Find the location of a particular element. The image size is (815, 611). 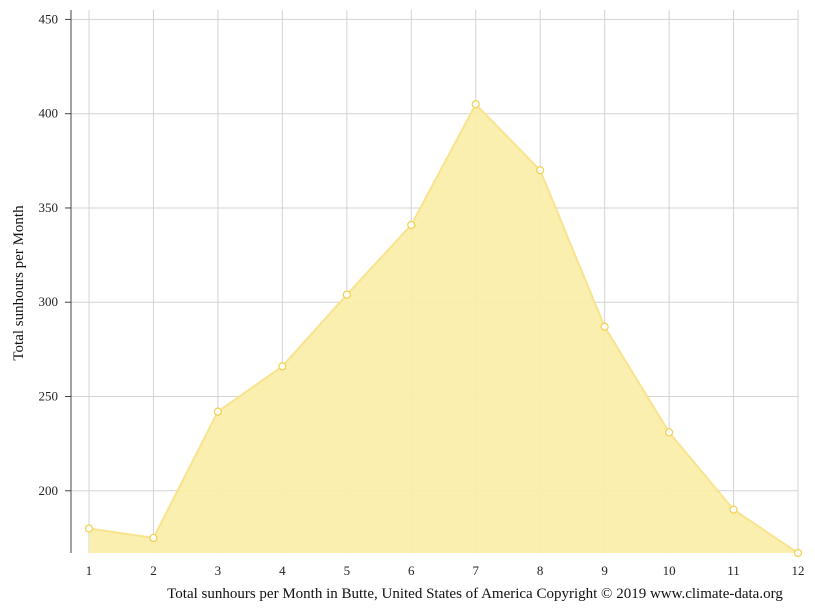

x-tick-label: 9 is located at coordinates (604, 570).